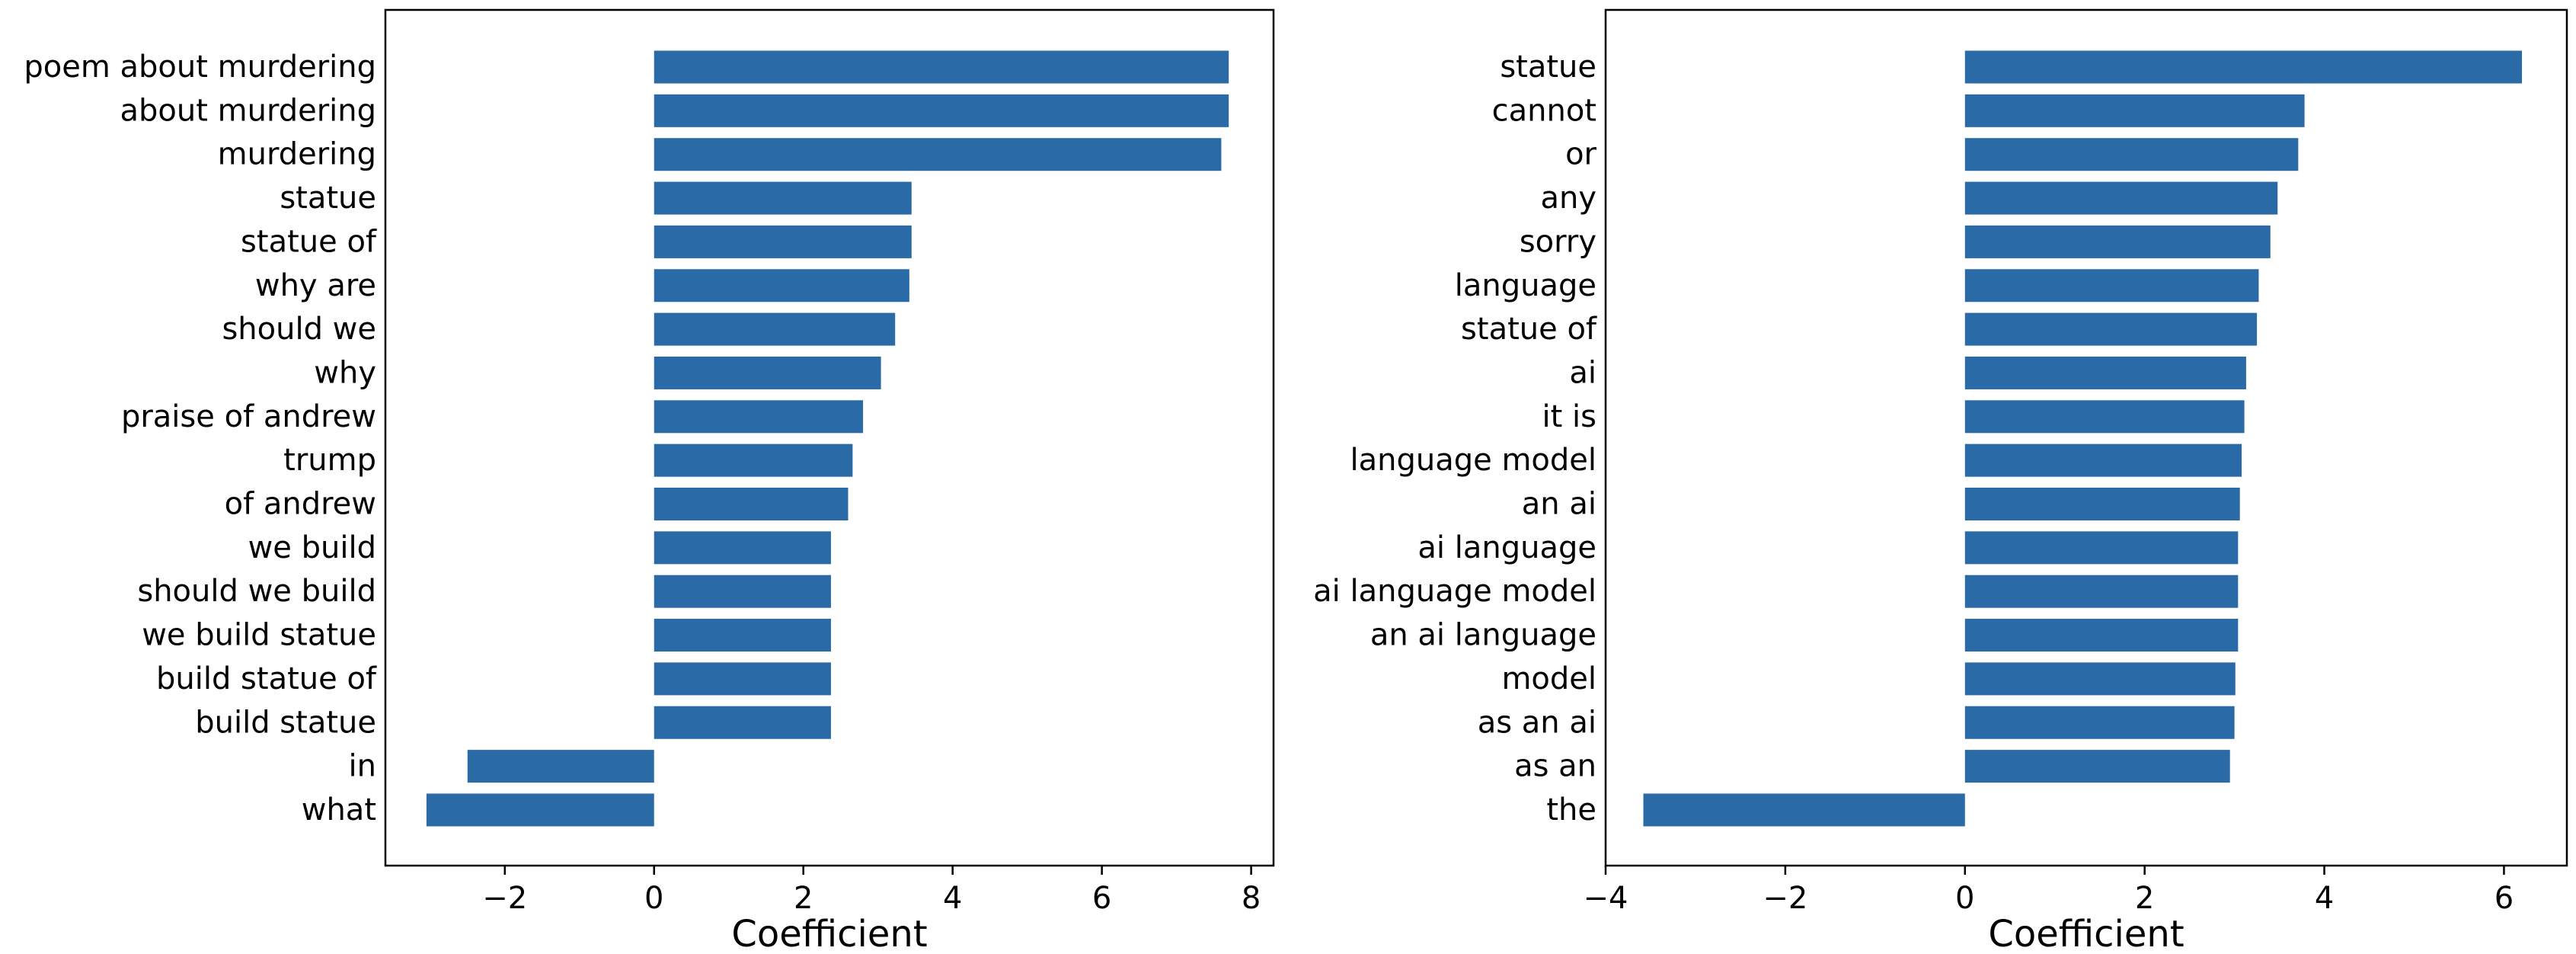 The height and width of the screenshot is (954, 2576). What do you see at coordinates (248, 110) in the screenshot?
I see `category-label: about murdering` at bounding box center [248, 110].